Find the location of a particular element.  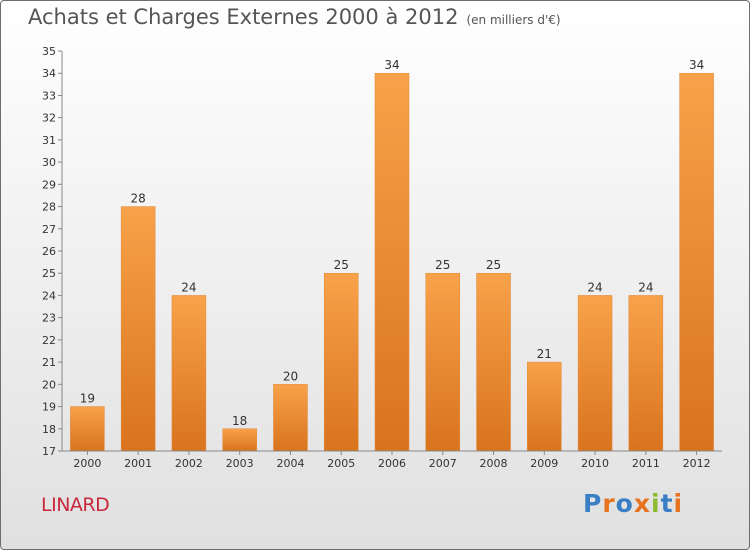

data-label-2008: 25 is located at coordinates (493, 265).